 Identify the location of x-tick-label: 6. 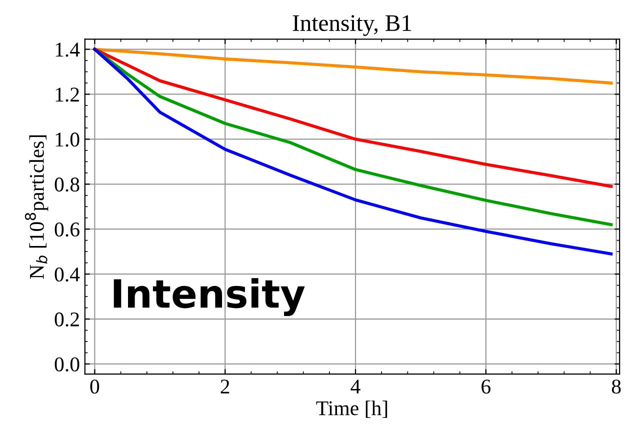
(486, 387).